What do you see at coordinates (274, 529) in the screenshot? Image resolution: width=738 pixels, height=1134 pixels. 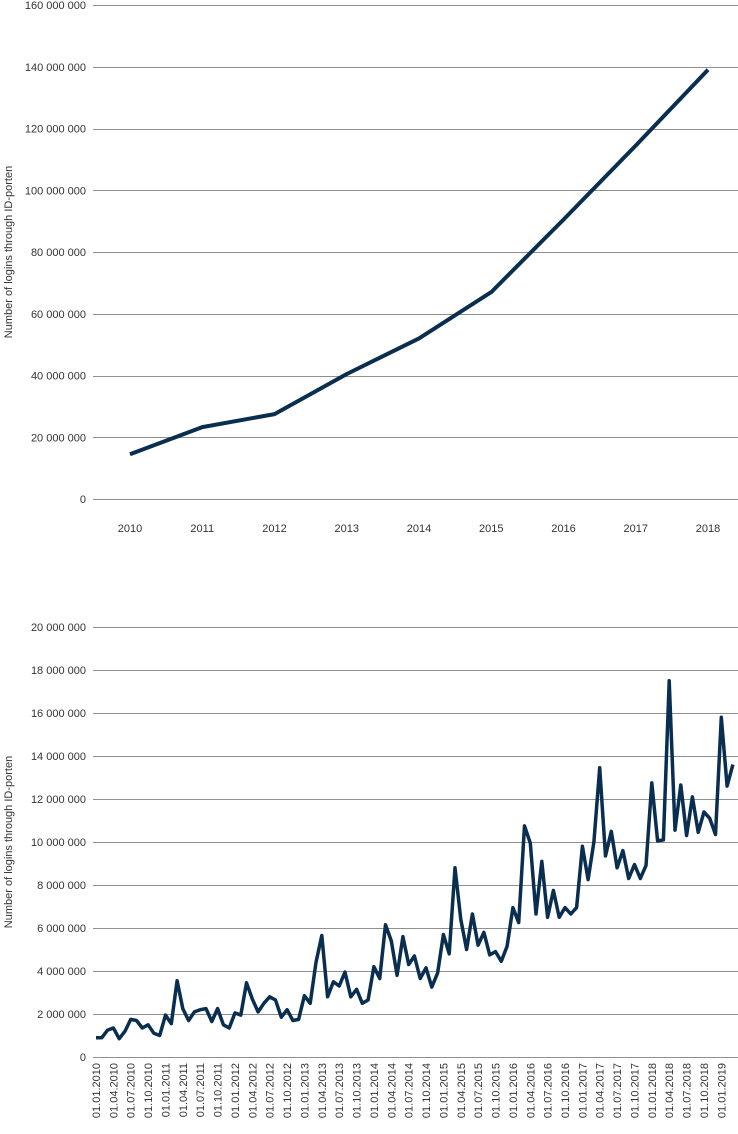 I see `x-tick-label: 2012` at bounding box center [274, 529].